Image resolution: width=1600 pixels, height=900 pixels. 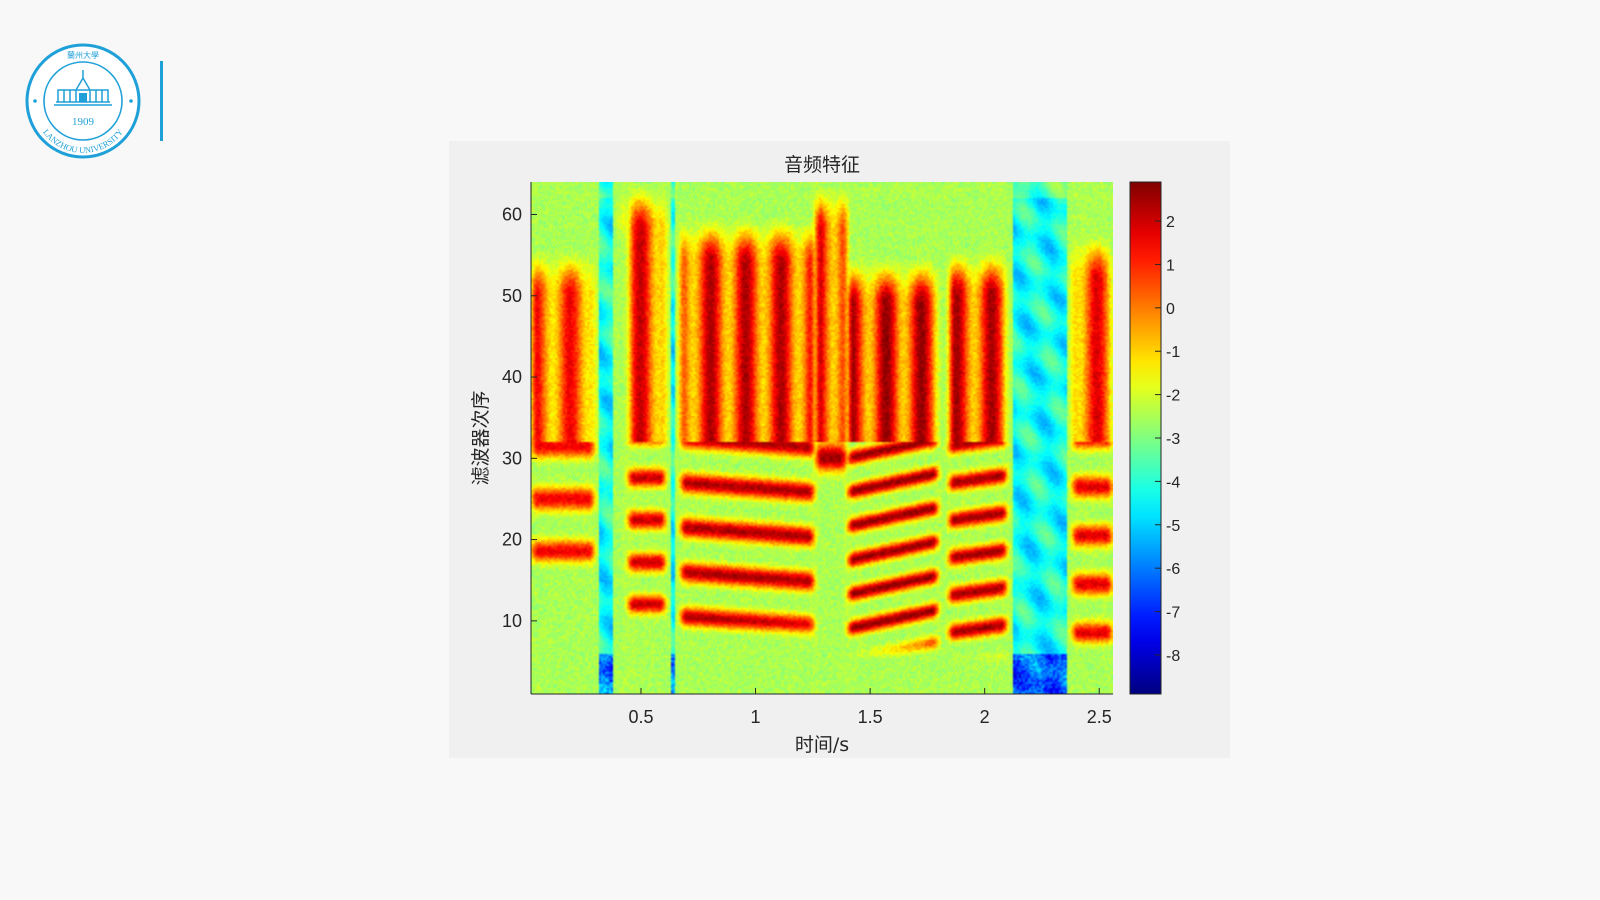 What do you see at coordinates (512, 377) in the screenshot?
I see `y-tick-label: 40` at bounding box center [512, 377].